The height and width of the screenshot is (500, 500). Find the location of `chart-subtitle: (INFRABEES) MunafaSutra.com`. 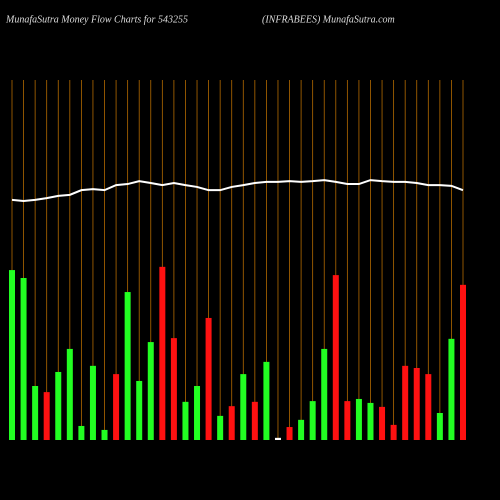

chart-subtitle: (INFRABEES) MunafaSutra.com is located at coordinates (328, 19).